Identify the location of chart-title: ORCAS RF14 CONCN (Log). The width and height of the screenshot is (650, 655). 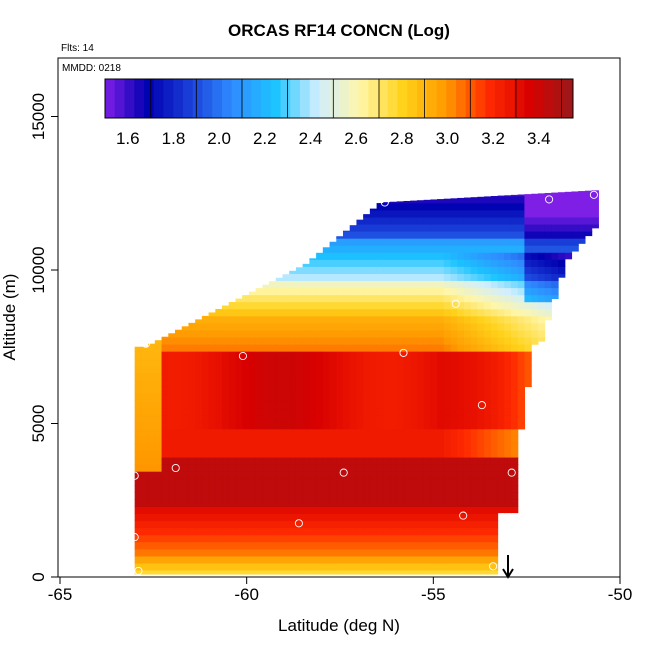
(339, 30).